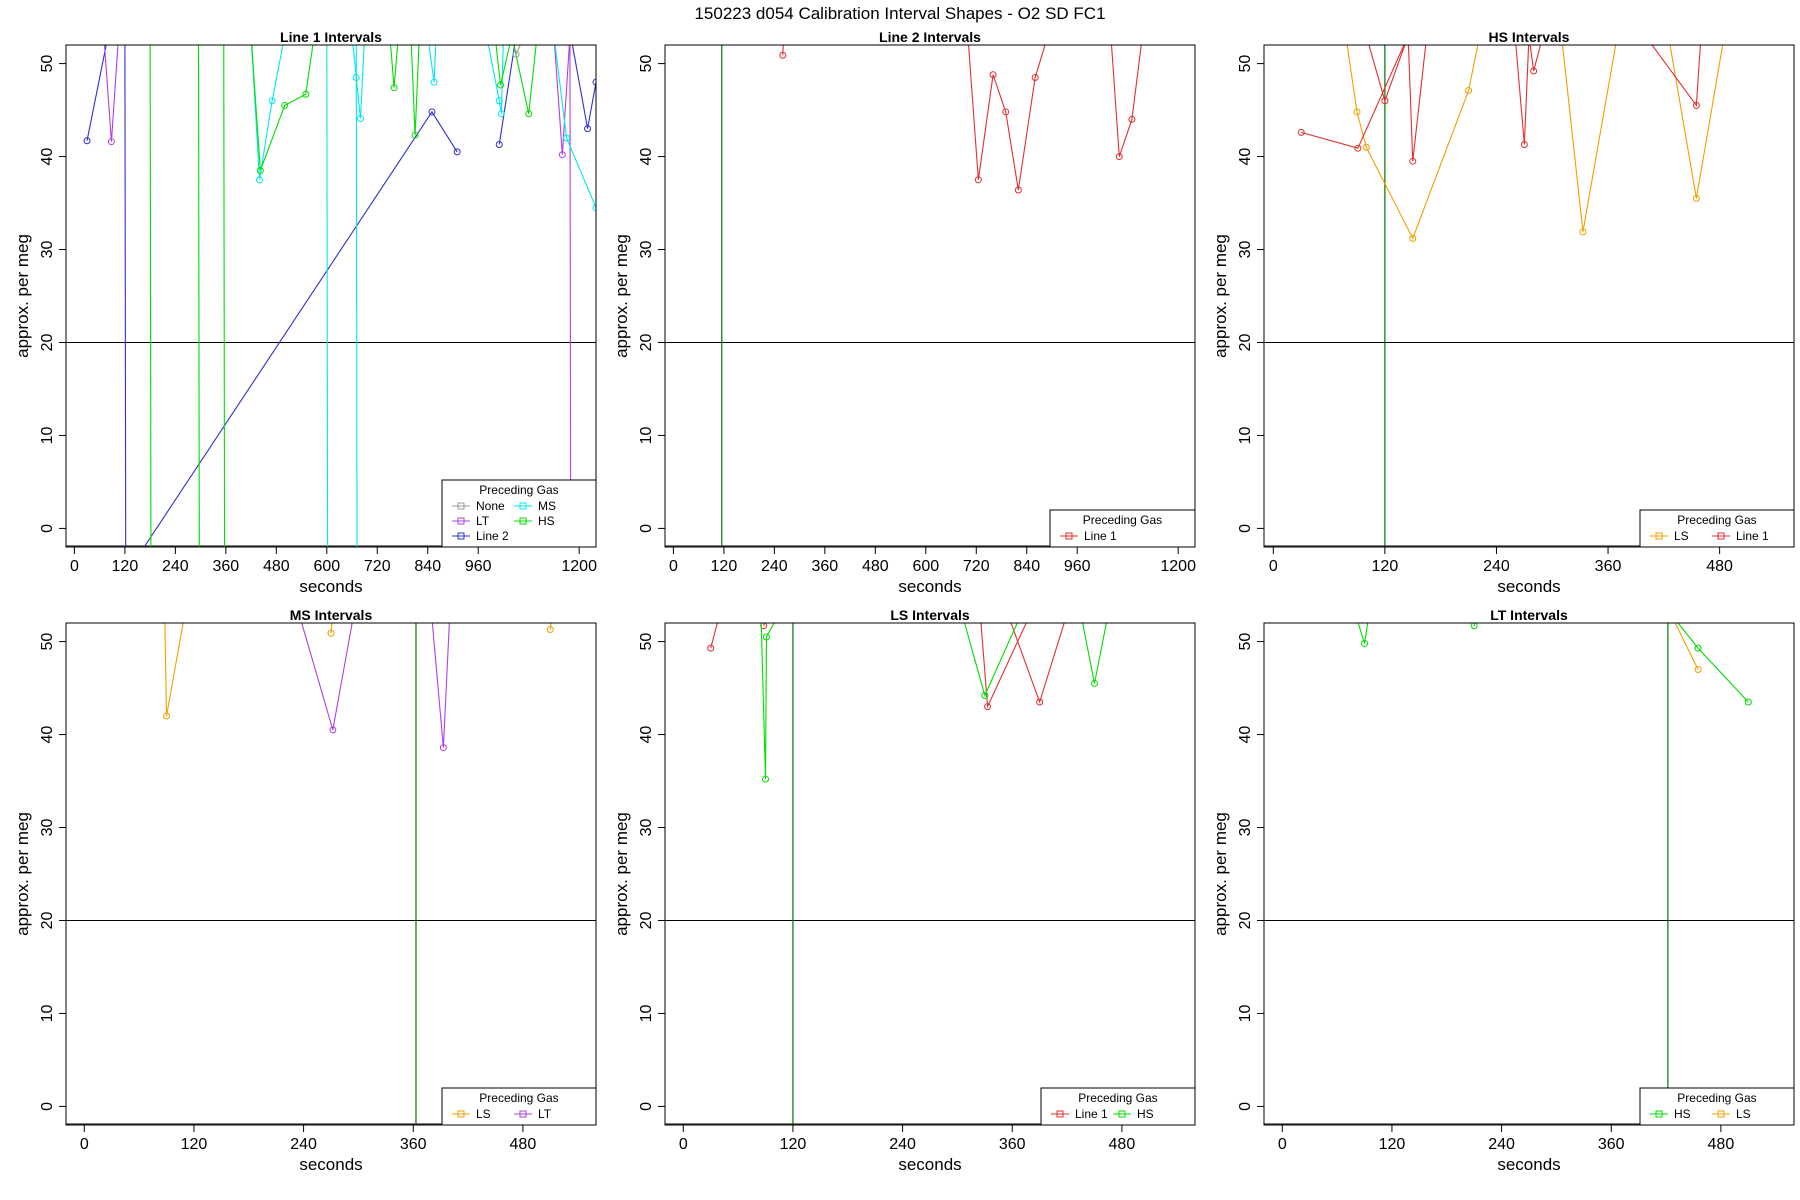  I want to click on x-tick-label: 240, so click(902, 1144).